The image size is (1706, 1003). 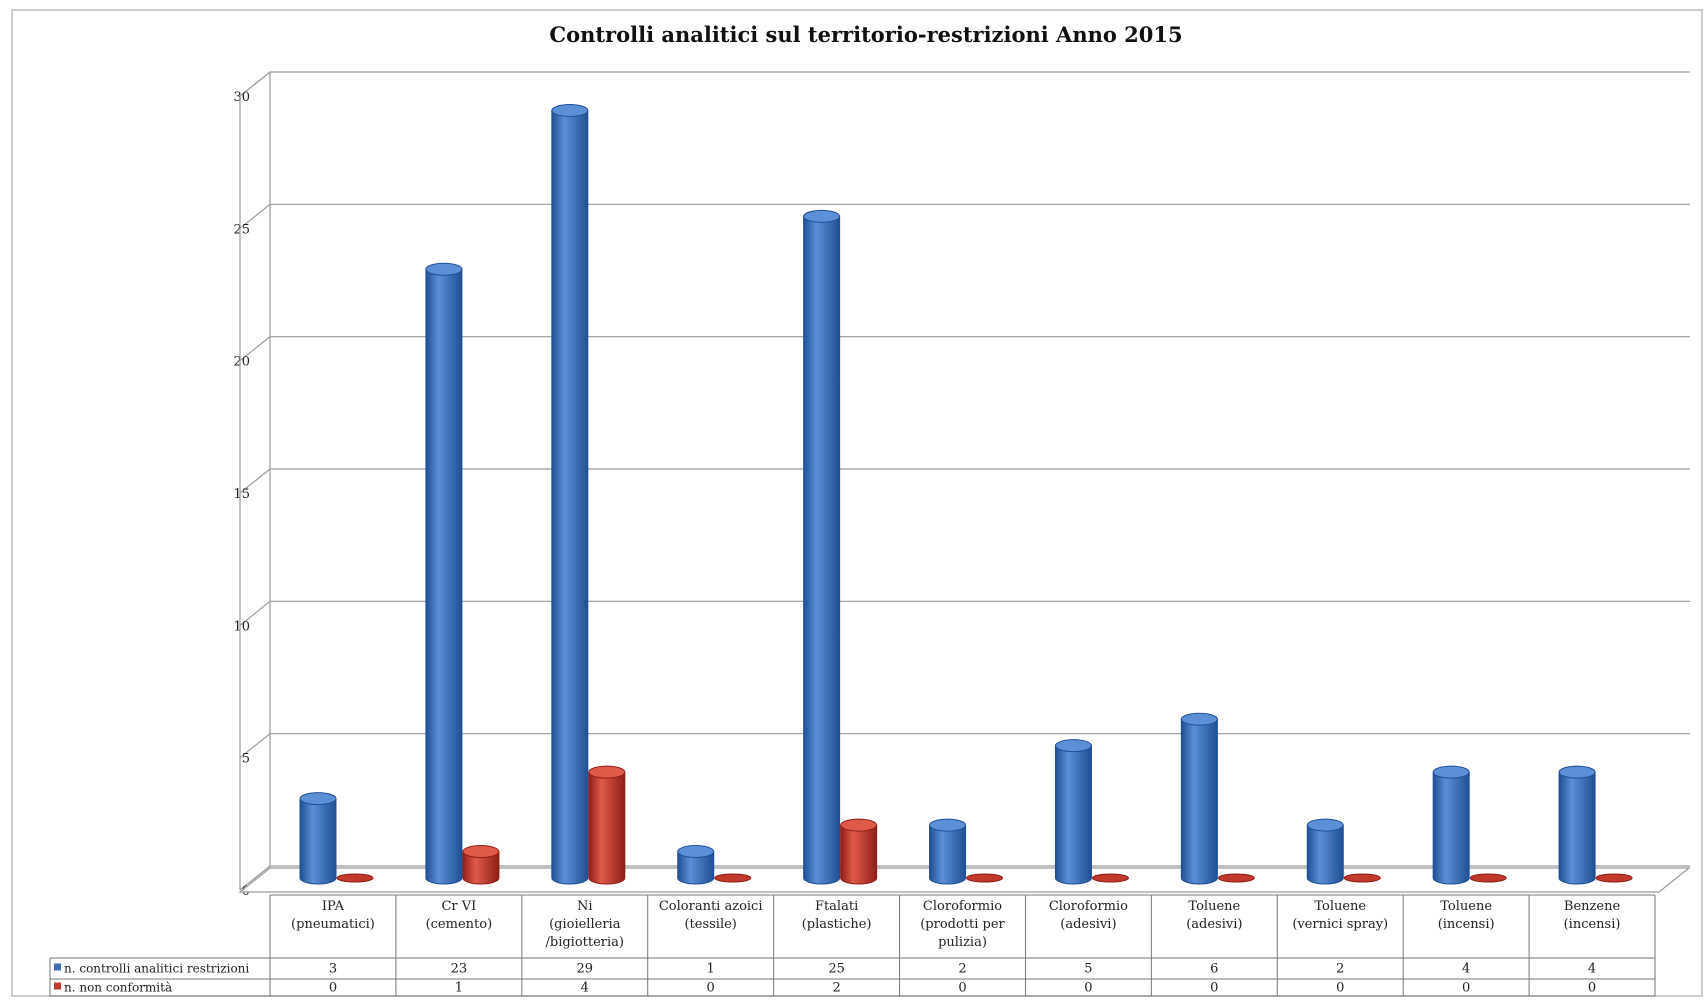 I want to click on data-table-value: 23, so click(x=459, y=969).